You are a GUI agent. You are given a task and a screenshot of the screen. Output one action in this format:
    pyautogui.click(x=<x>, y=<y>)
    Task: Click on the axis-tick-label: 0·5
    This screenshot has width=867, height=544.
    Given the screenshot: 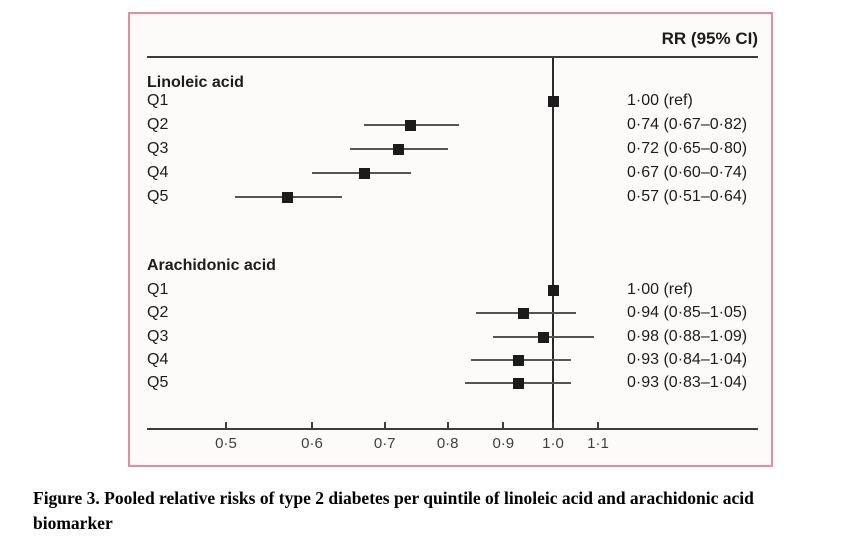 What is the action you would take?
    pyautogui.click(x=226, y=443)
    